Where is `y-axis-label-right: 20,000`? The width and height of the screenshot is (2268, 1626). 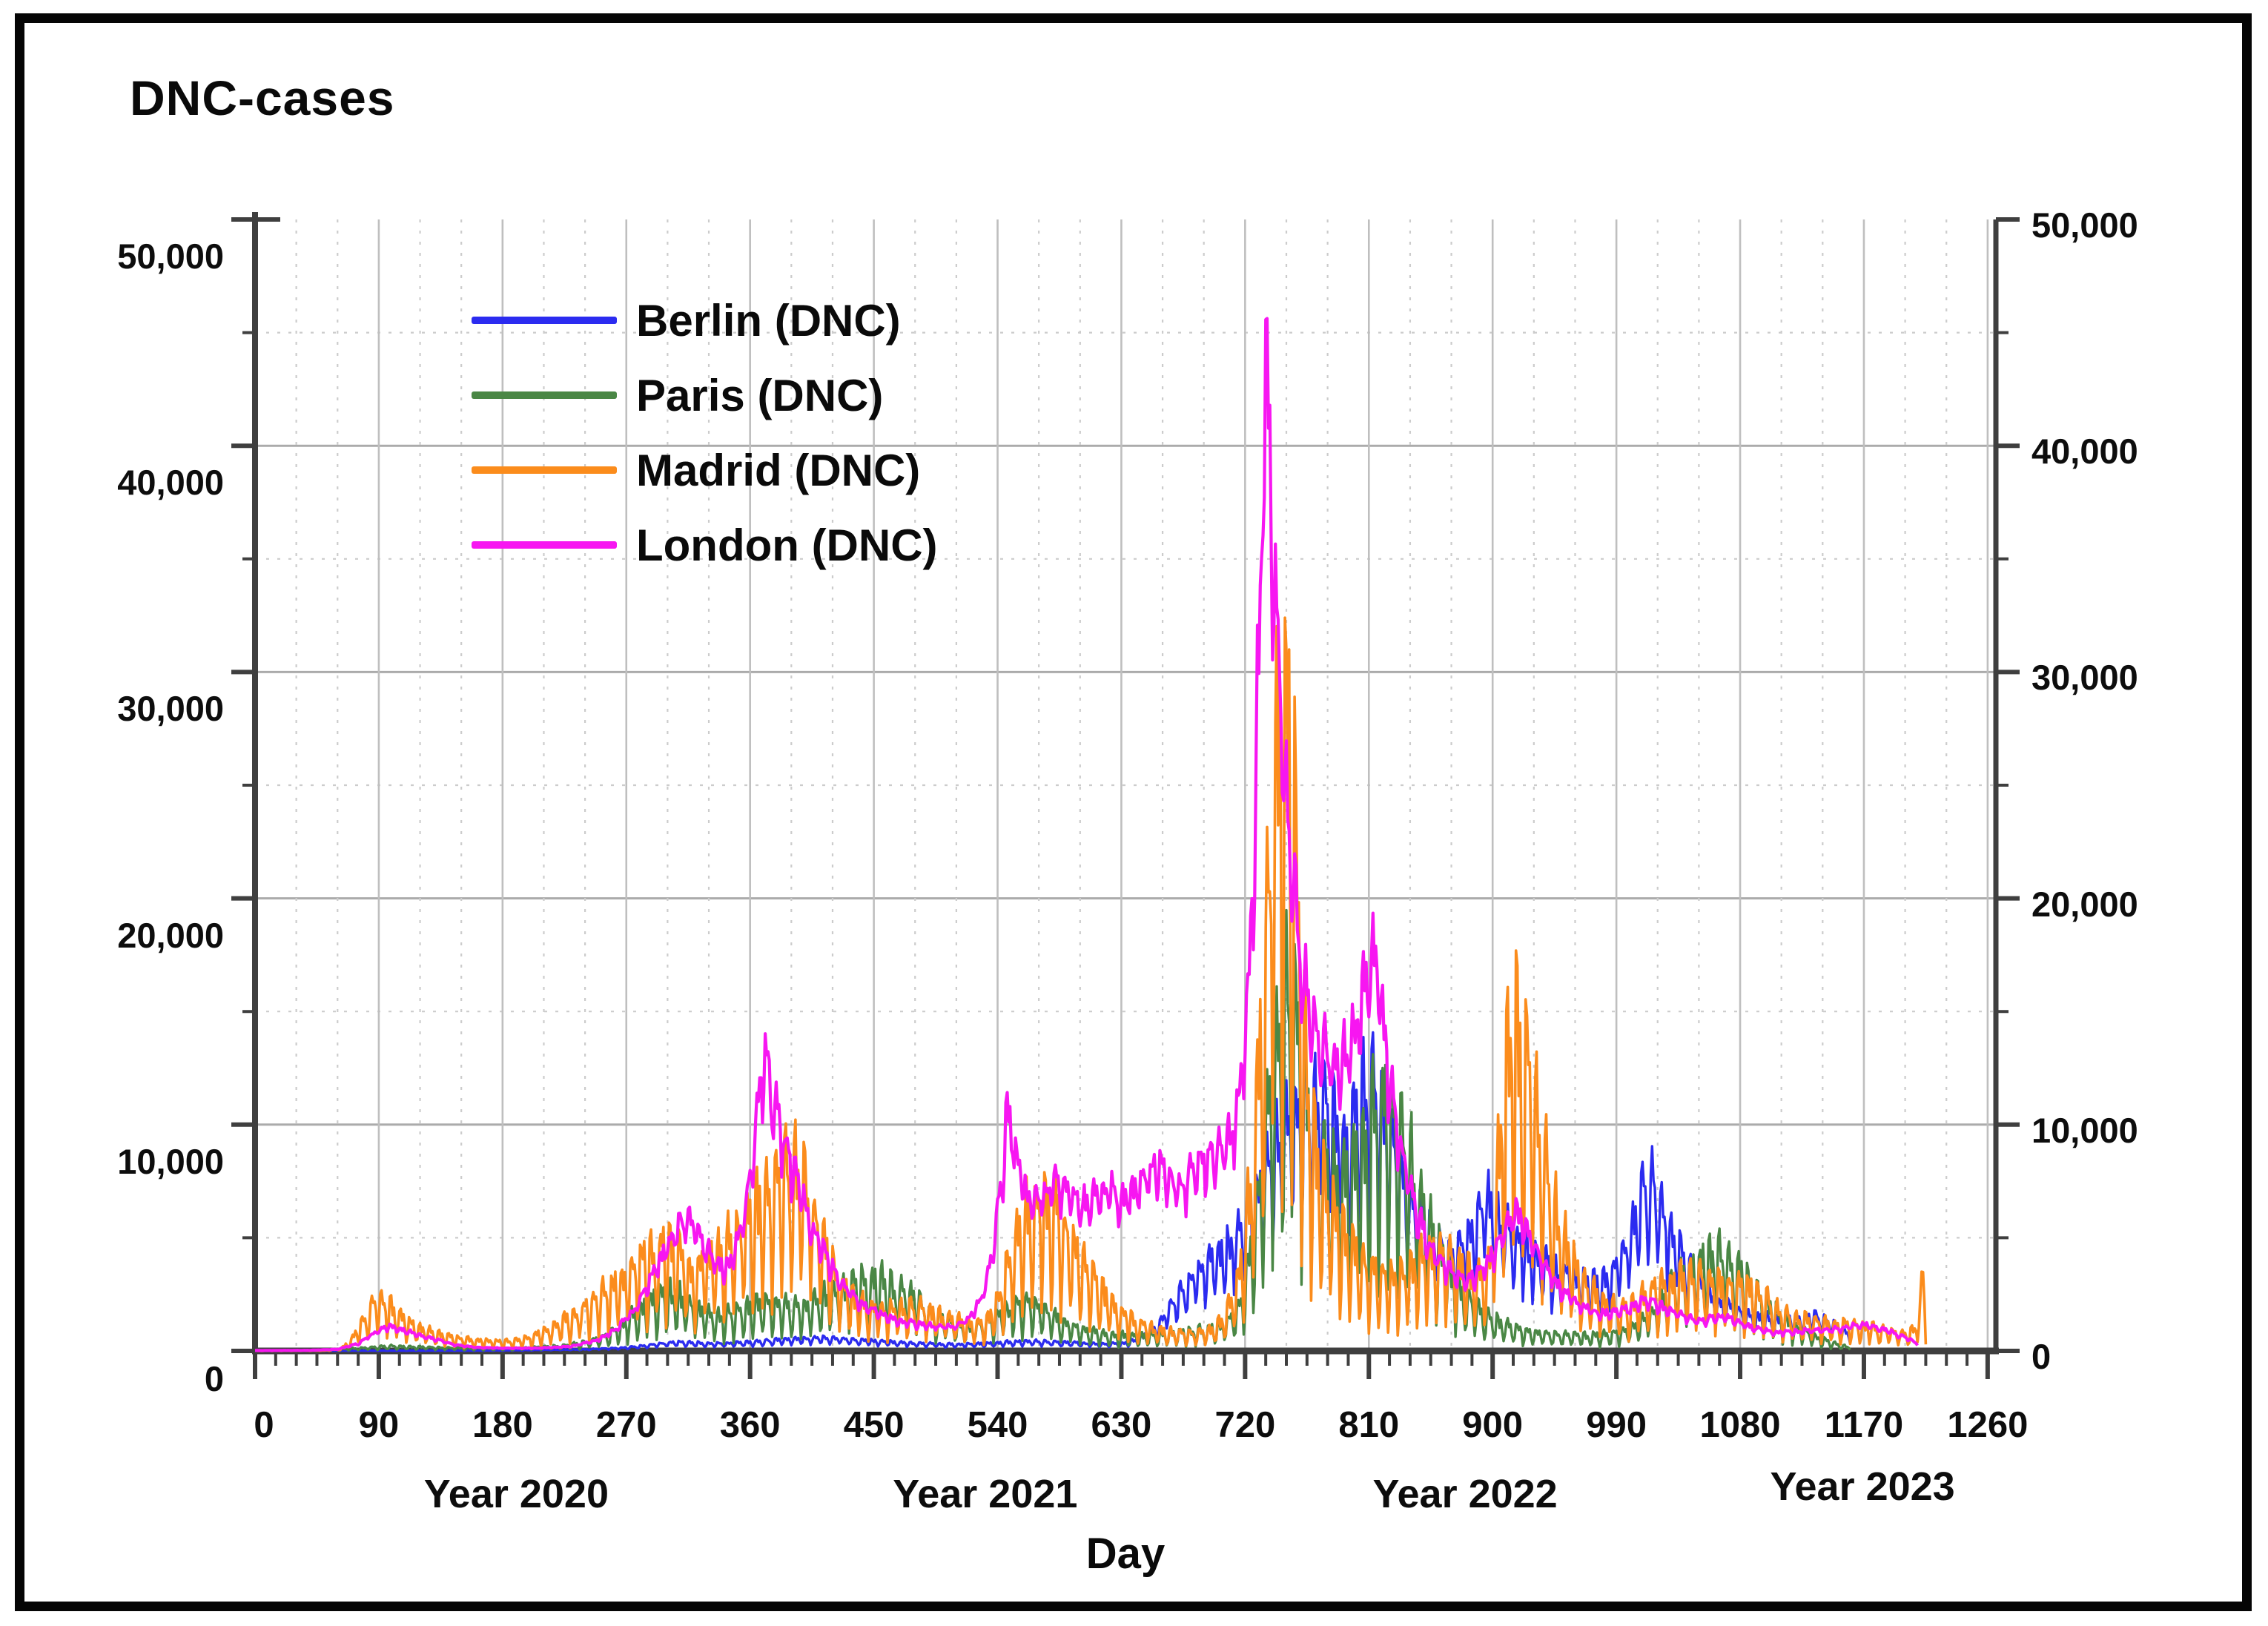
y-axis-label-right: 20,000 is located at coordinates (2085, 904).